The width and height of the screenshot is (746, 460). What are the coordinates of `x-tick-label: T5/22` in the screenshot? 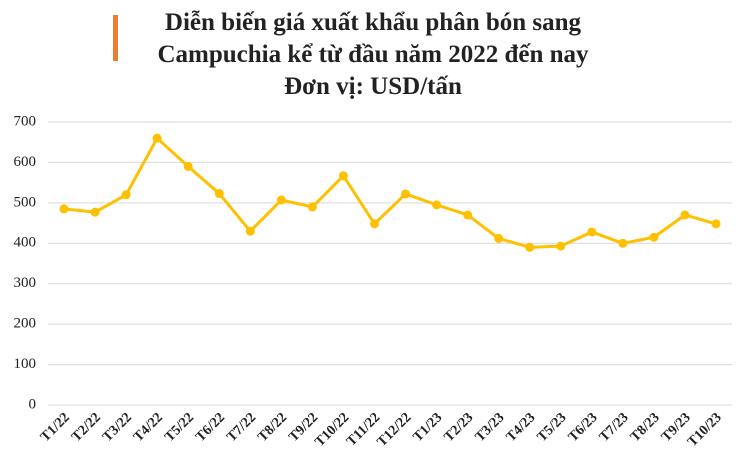 It's located at (179, 427).